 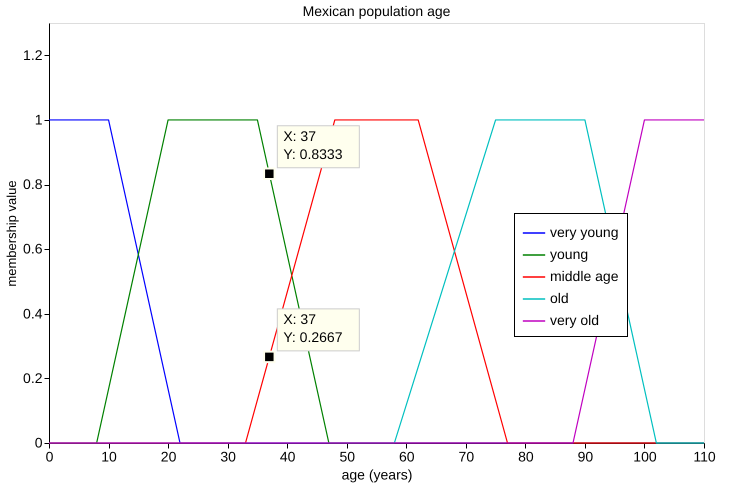 I want to click on chart-title: Mexican population age, so click(x=376, y=11).